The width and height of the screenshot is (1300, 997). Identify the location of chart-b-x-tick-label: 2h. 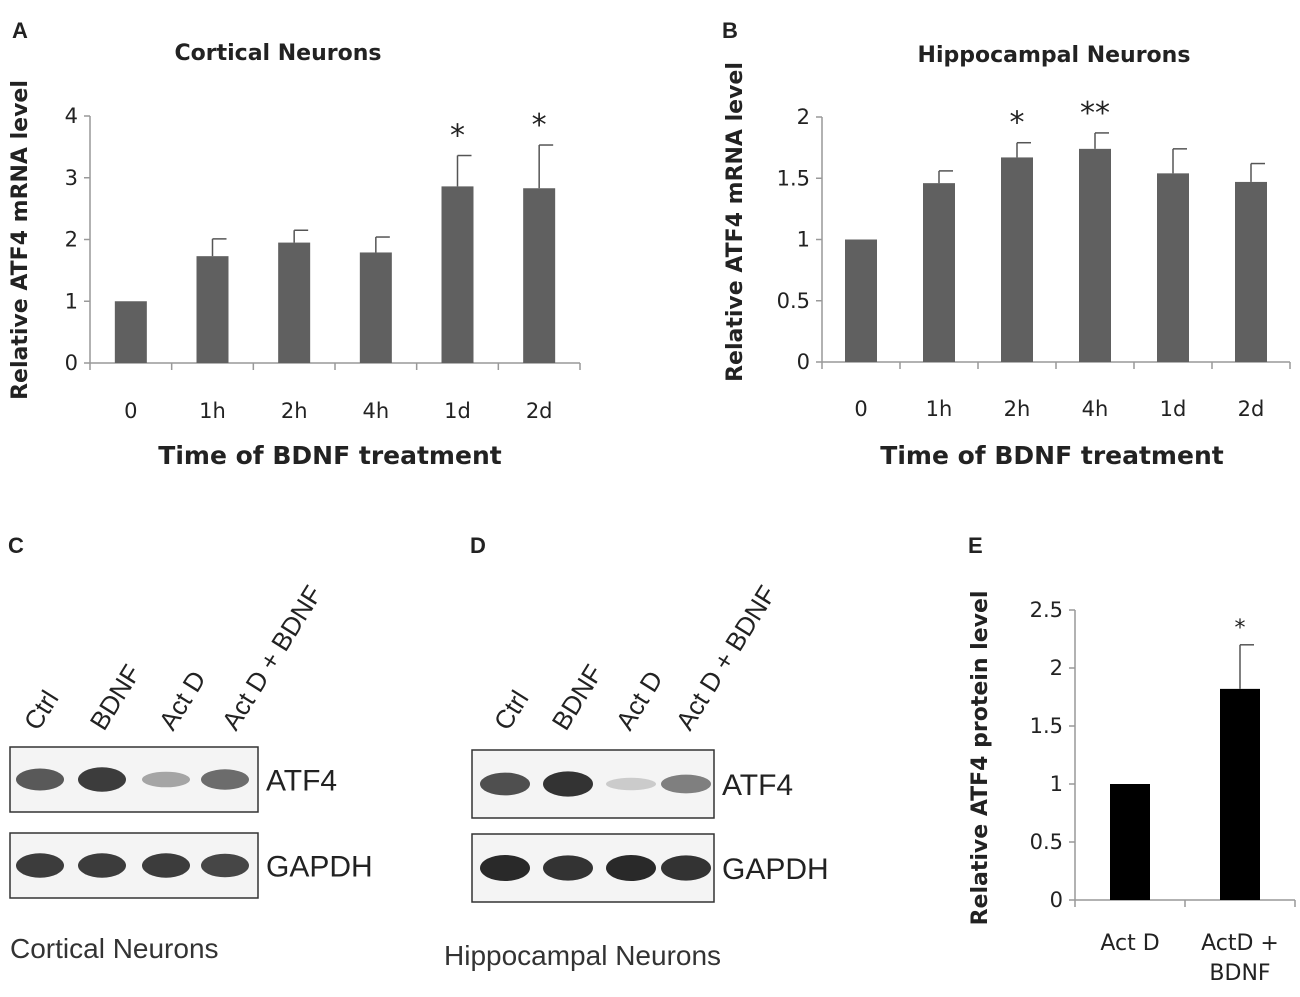
(1017, 409).